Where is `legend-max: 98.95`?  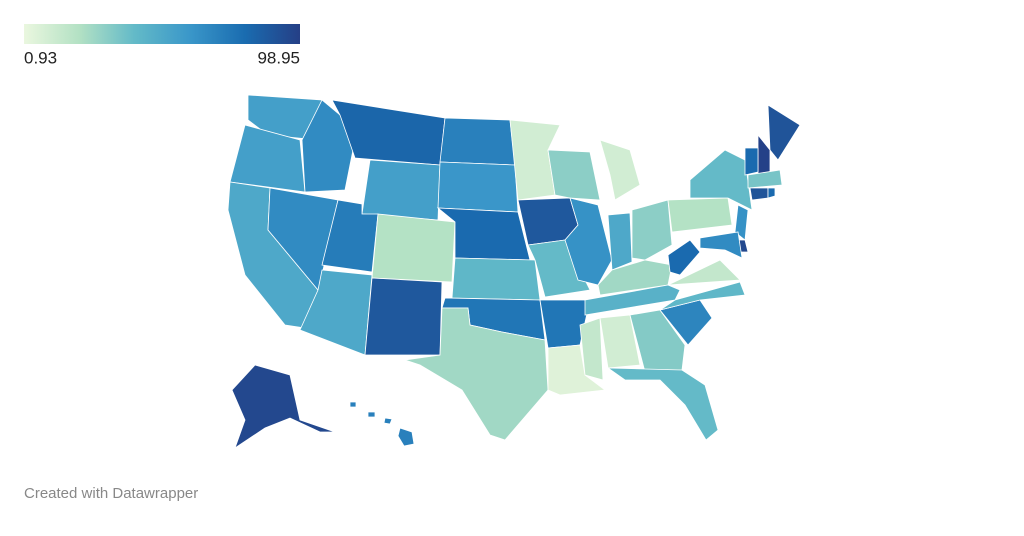
legend-max: 98.95 is located at coordinates (278, 57).